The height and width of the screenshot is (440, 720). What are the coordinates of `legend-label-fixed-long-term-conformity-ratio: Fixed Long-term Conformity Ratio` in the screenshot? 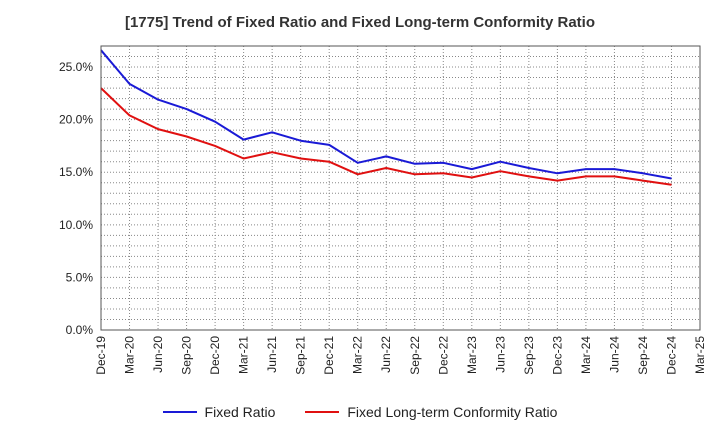 It's located at (452, 412).